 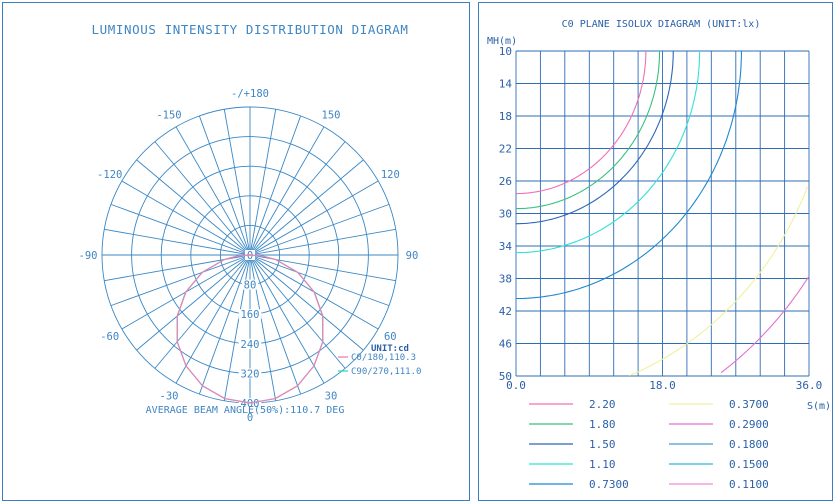 I want to click on isolux-y-tick: 18, so click(x=505, y=116).